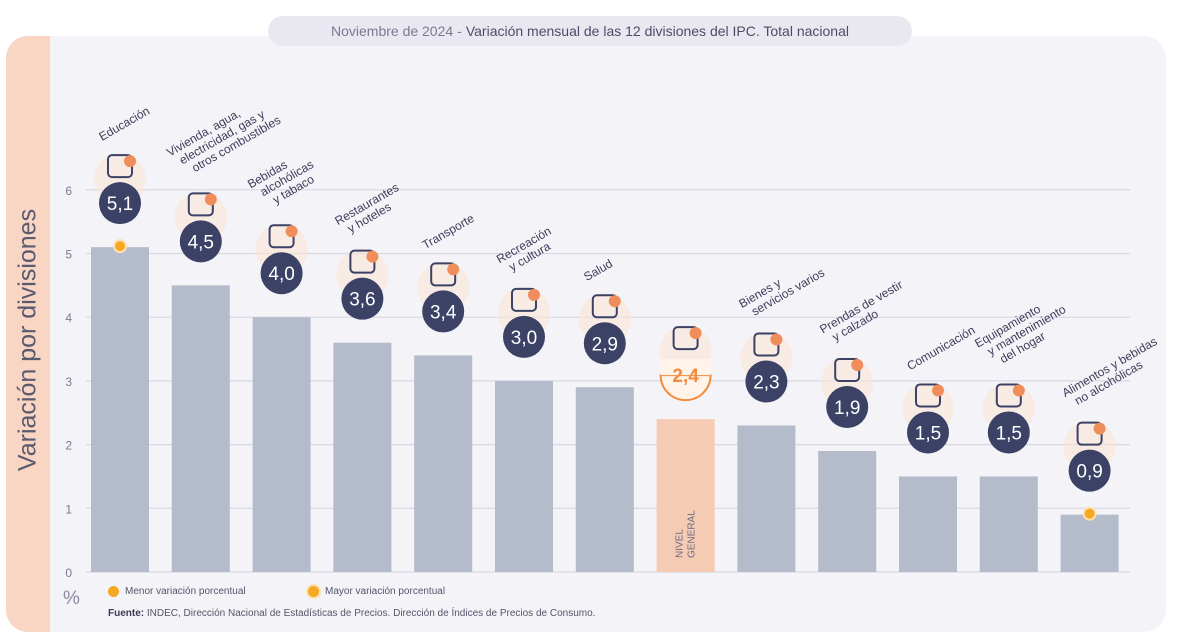 Image resolution: width=1200 pixels, height=639 pixels. I want to click on max-marker, so click(120, 246).